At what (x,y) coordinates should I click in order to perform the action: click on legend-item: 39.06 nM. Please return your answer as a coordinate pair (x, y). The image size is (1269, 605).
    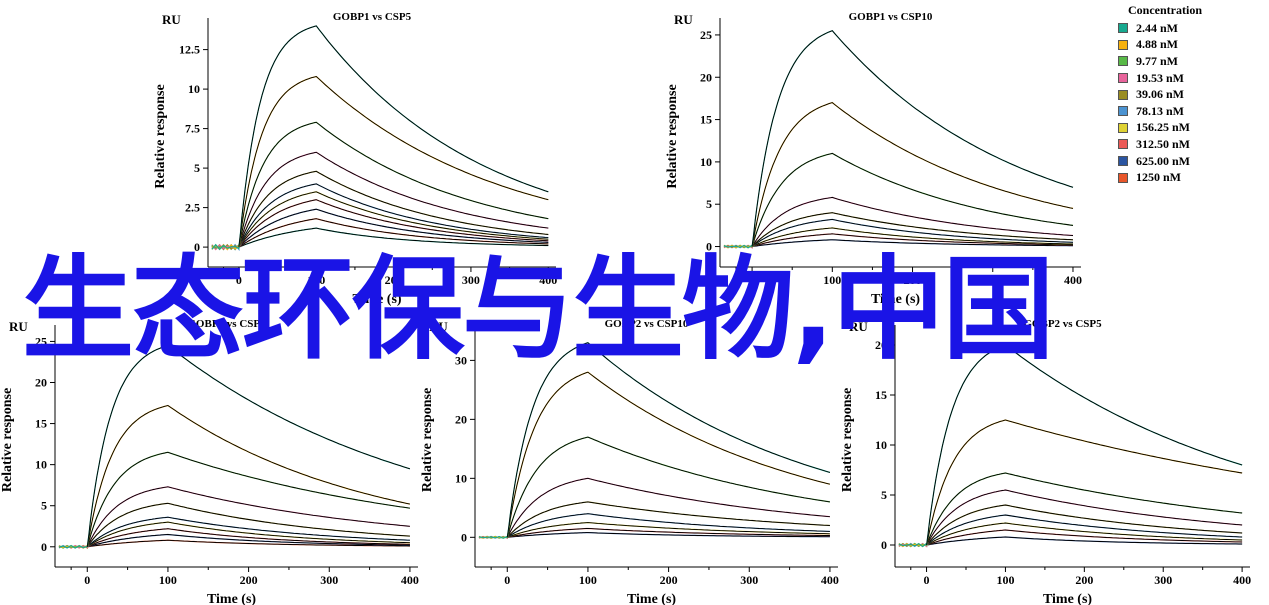
    Looking at the image, I should click on (1179, 94).